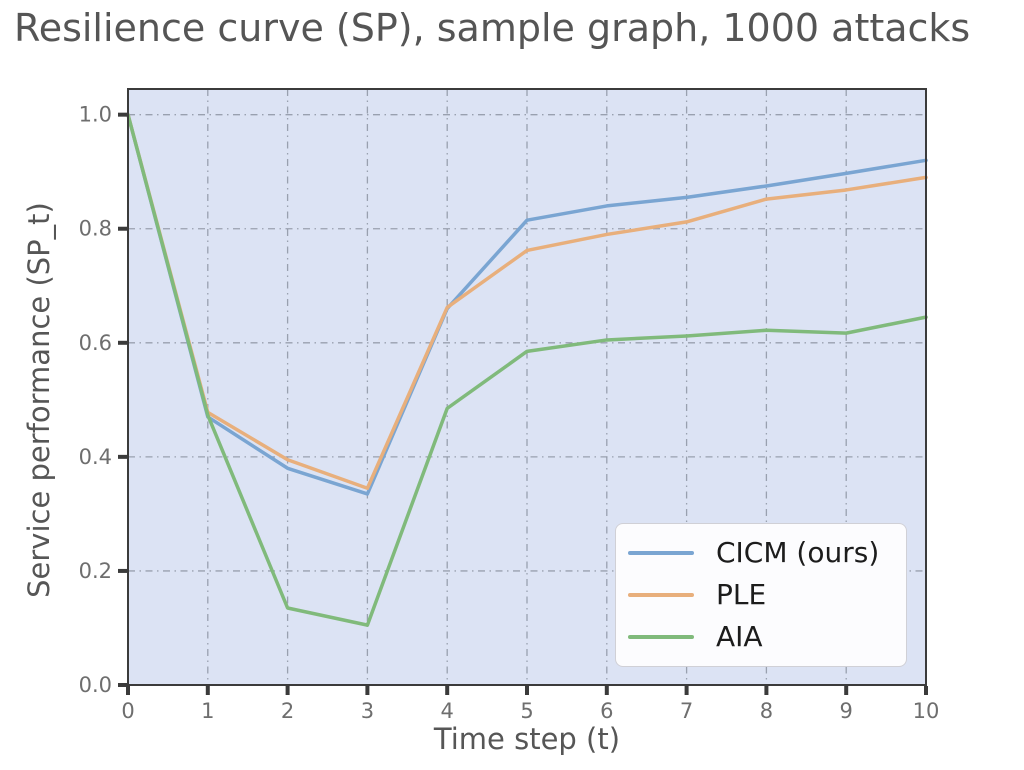 Image resolution: width=1024 pixels, height=770 pixels. I want to click on x-tick-label: 0, so click(127, 711).